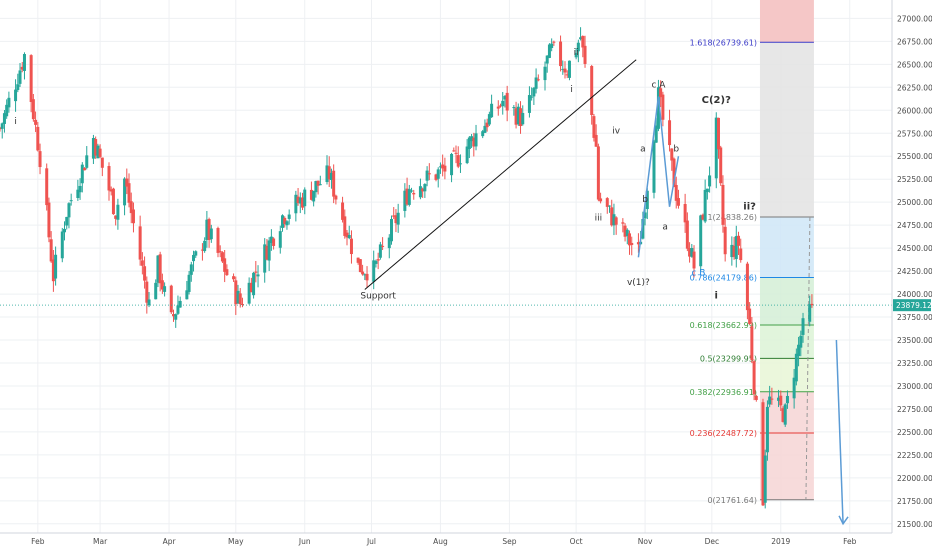 This screenshot has width=932, height=554. What do you see at coordinates (914, 305) in the screenshot?
I see `last-price-label: 23879.12` at bounding box center [914, 305].